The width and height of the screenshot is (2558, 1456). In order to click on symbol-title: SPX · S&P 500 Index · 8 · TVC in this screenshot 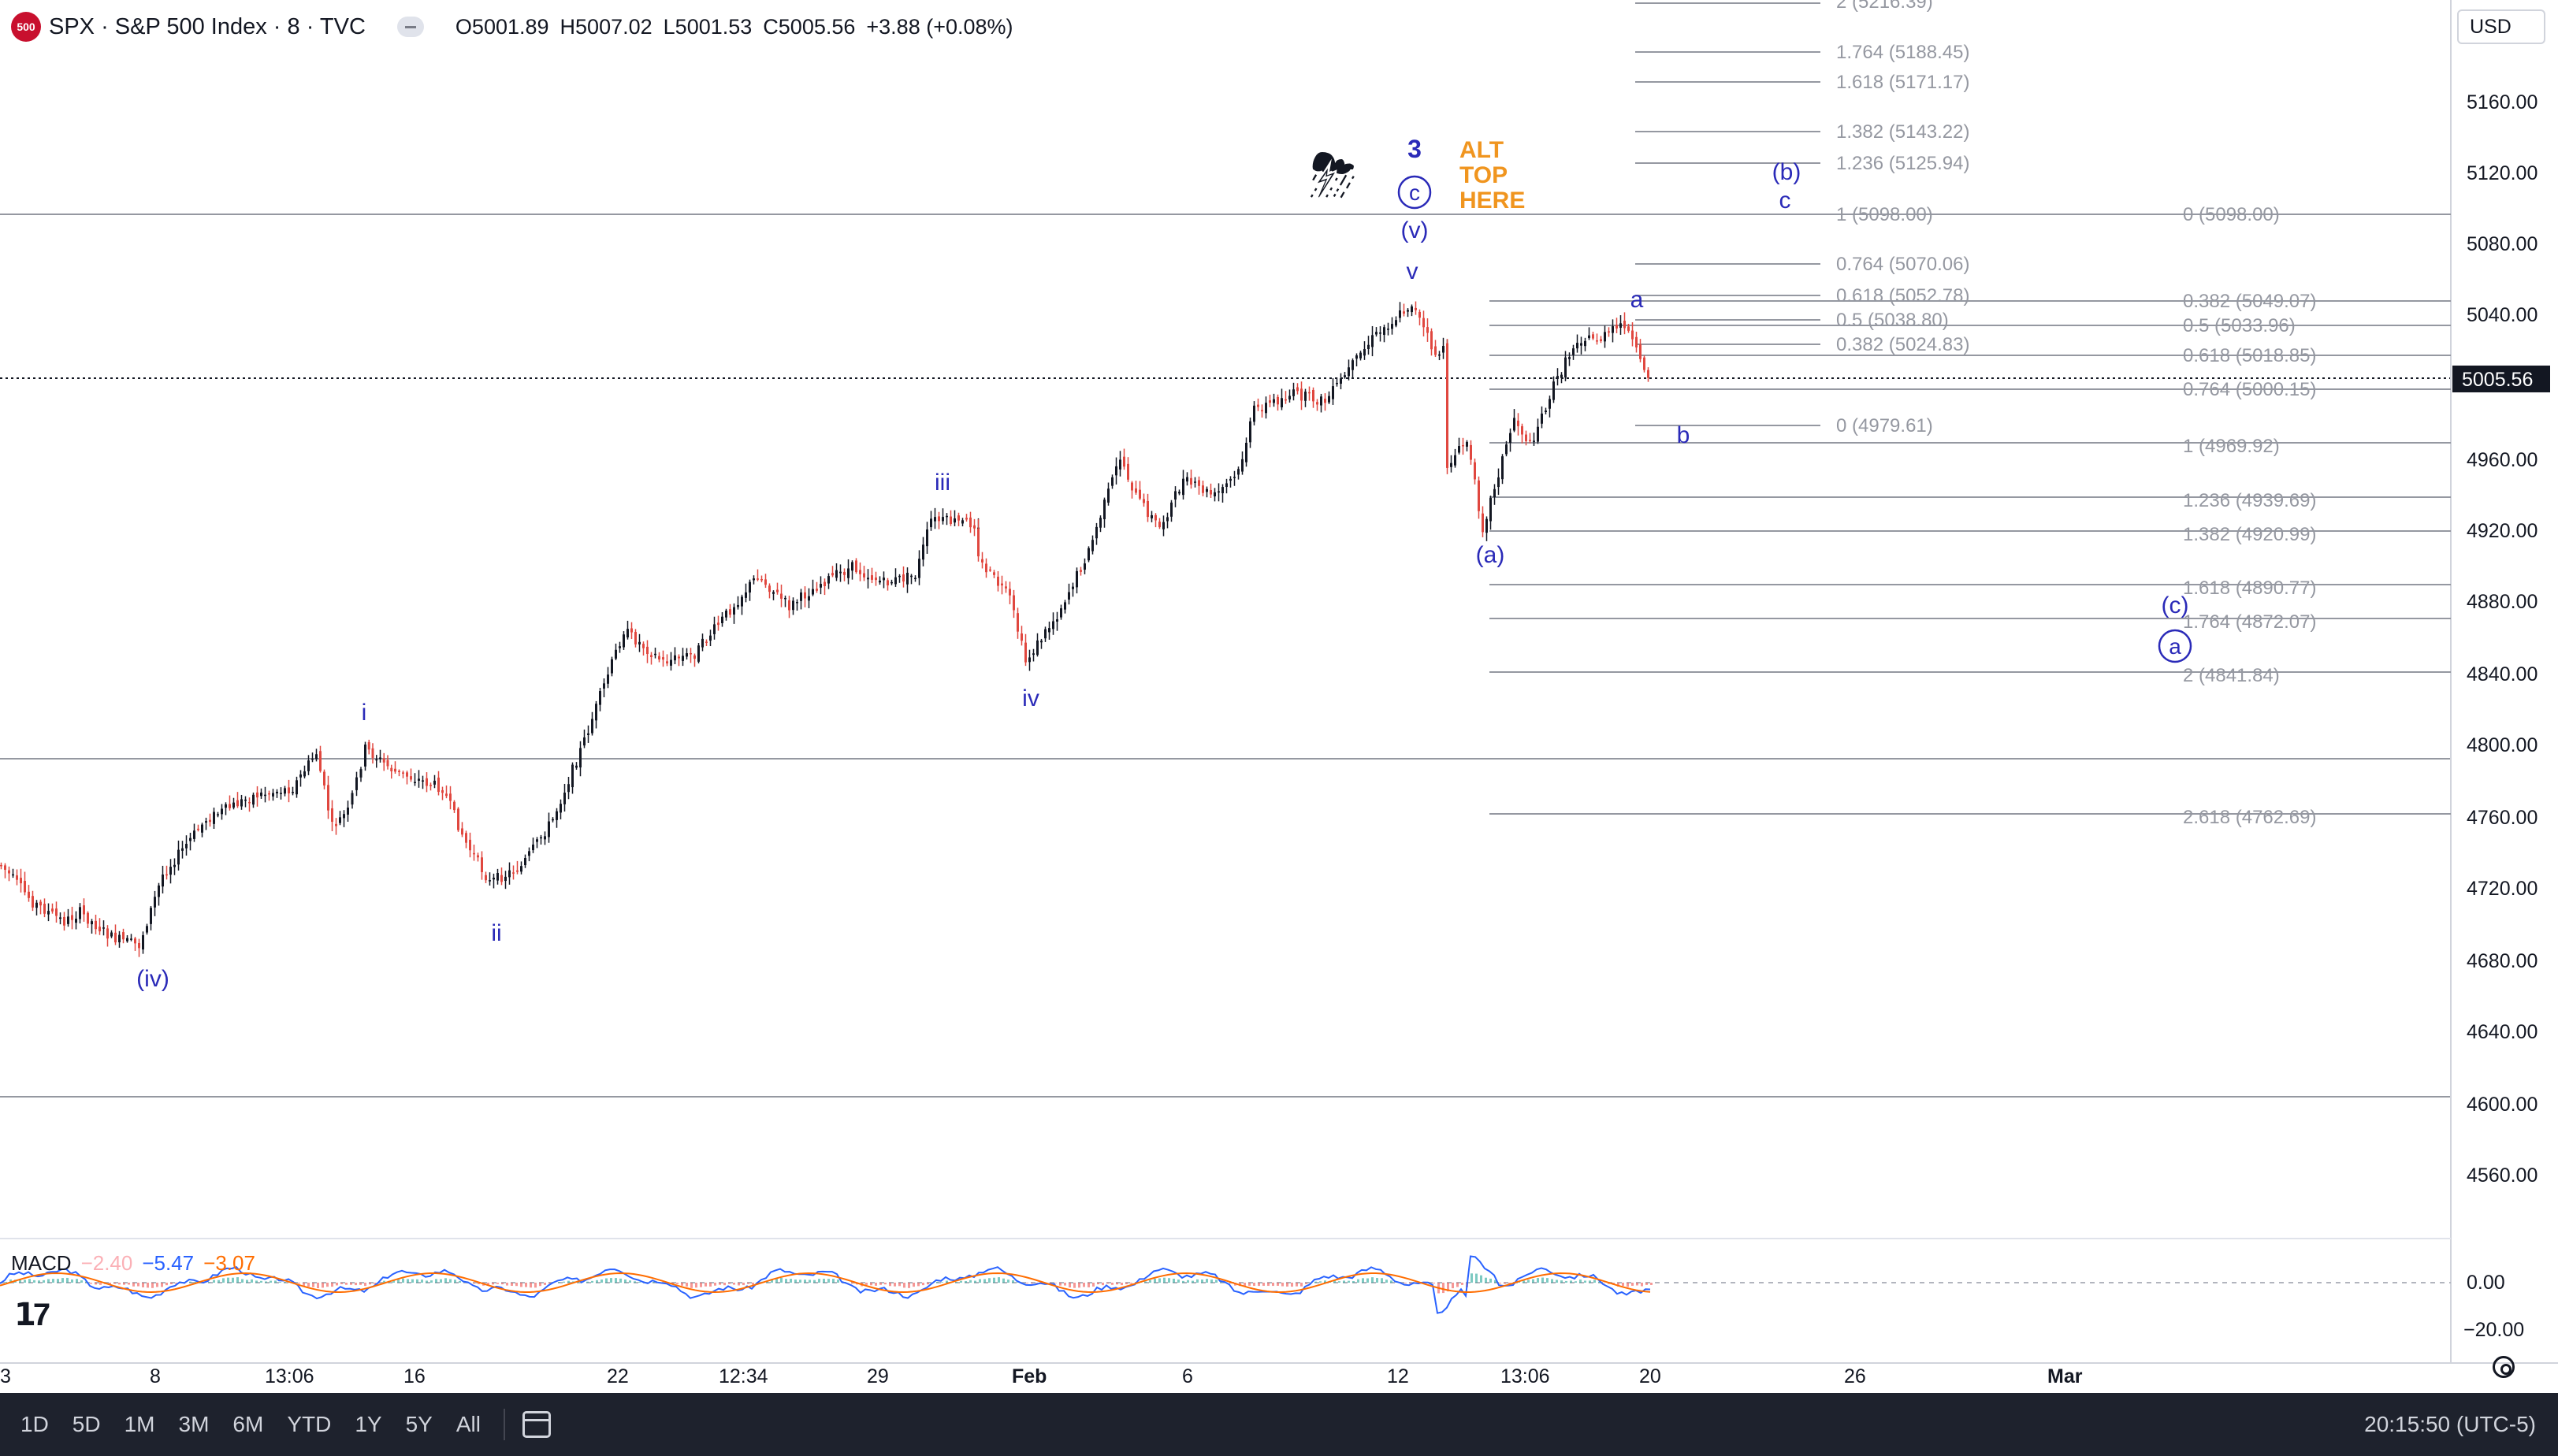, I will do `click(207, 26)`.